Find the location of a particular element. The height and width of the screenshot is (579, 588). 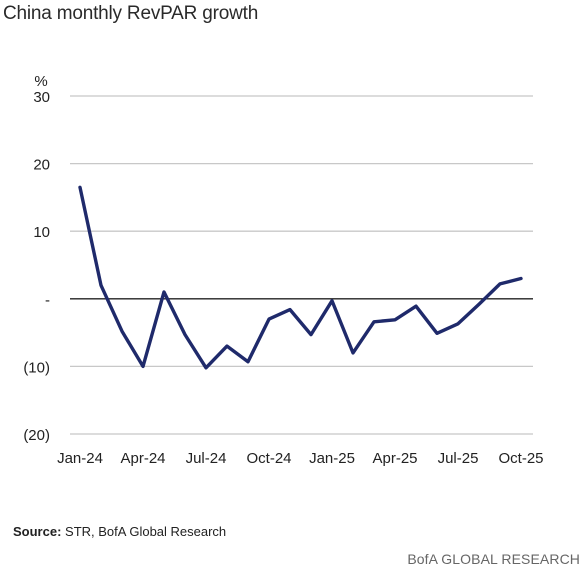

x-tick-label: Oct-24 is located at coordinates (268, 458).